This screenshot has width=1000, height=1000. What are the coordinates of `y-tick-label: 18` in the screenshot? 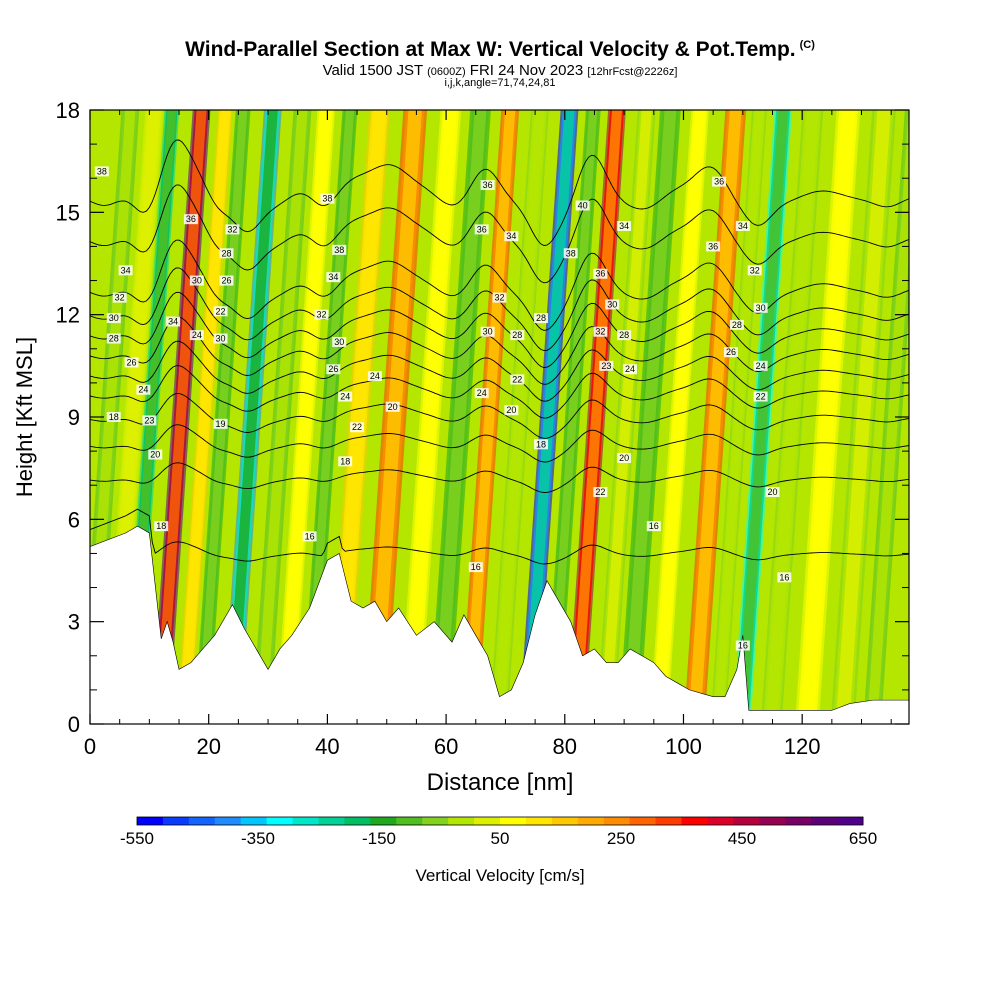 It's located at (68, 110).